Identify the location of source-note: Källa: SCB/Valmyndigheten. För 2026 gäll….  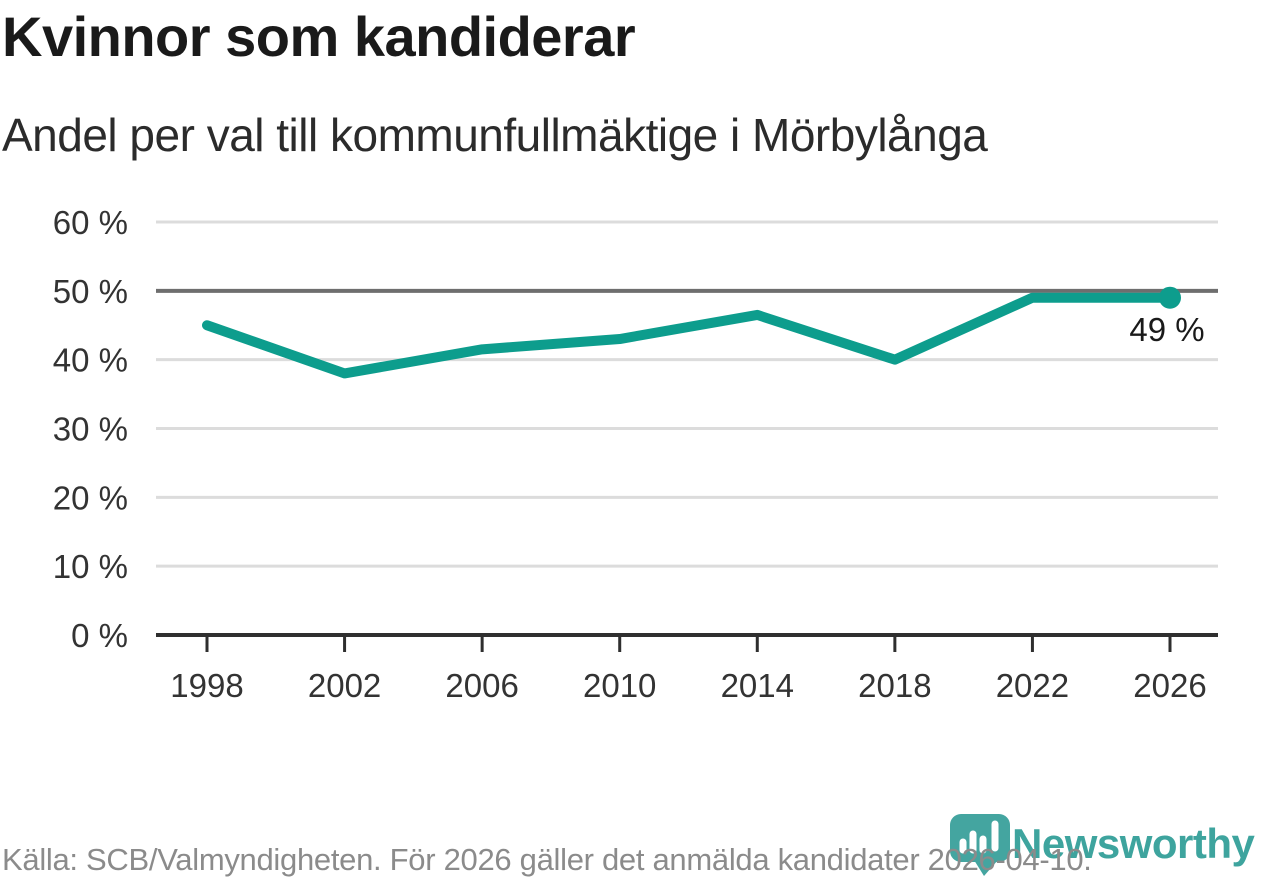
(547, 859).